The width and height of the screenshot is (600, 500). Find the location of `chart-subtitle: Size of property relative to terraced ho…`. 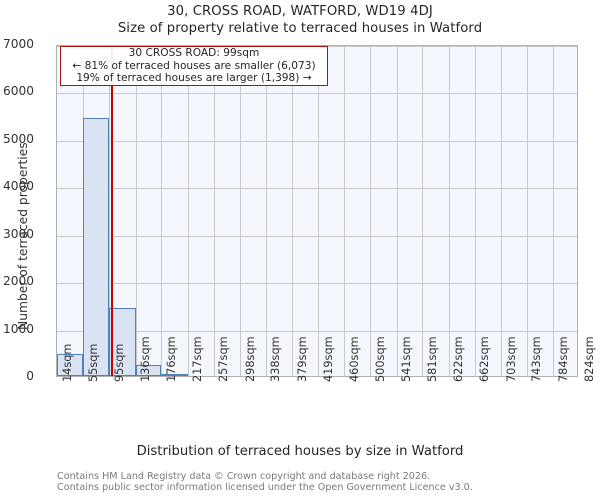

chart-subtitle: Size of property relative to terraced ho… is located at coordinates (300, 28).